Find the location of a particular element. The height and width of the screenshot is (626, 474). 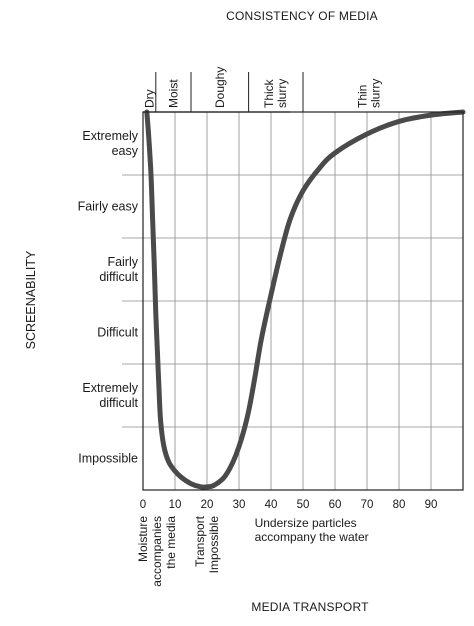

y-category-4: Fairly easy is located at coordinates (108, 207).